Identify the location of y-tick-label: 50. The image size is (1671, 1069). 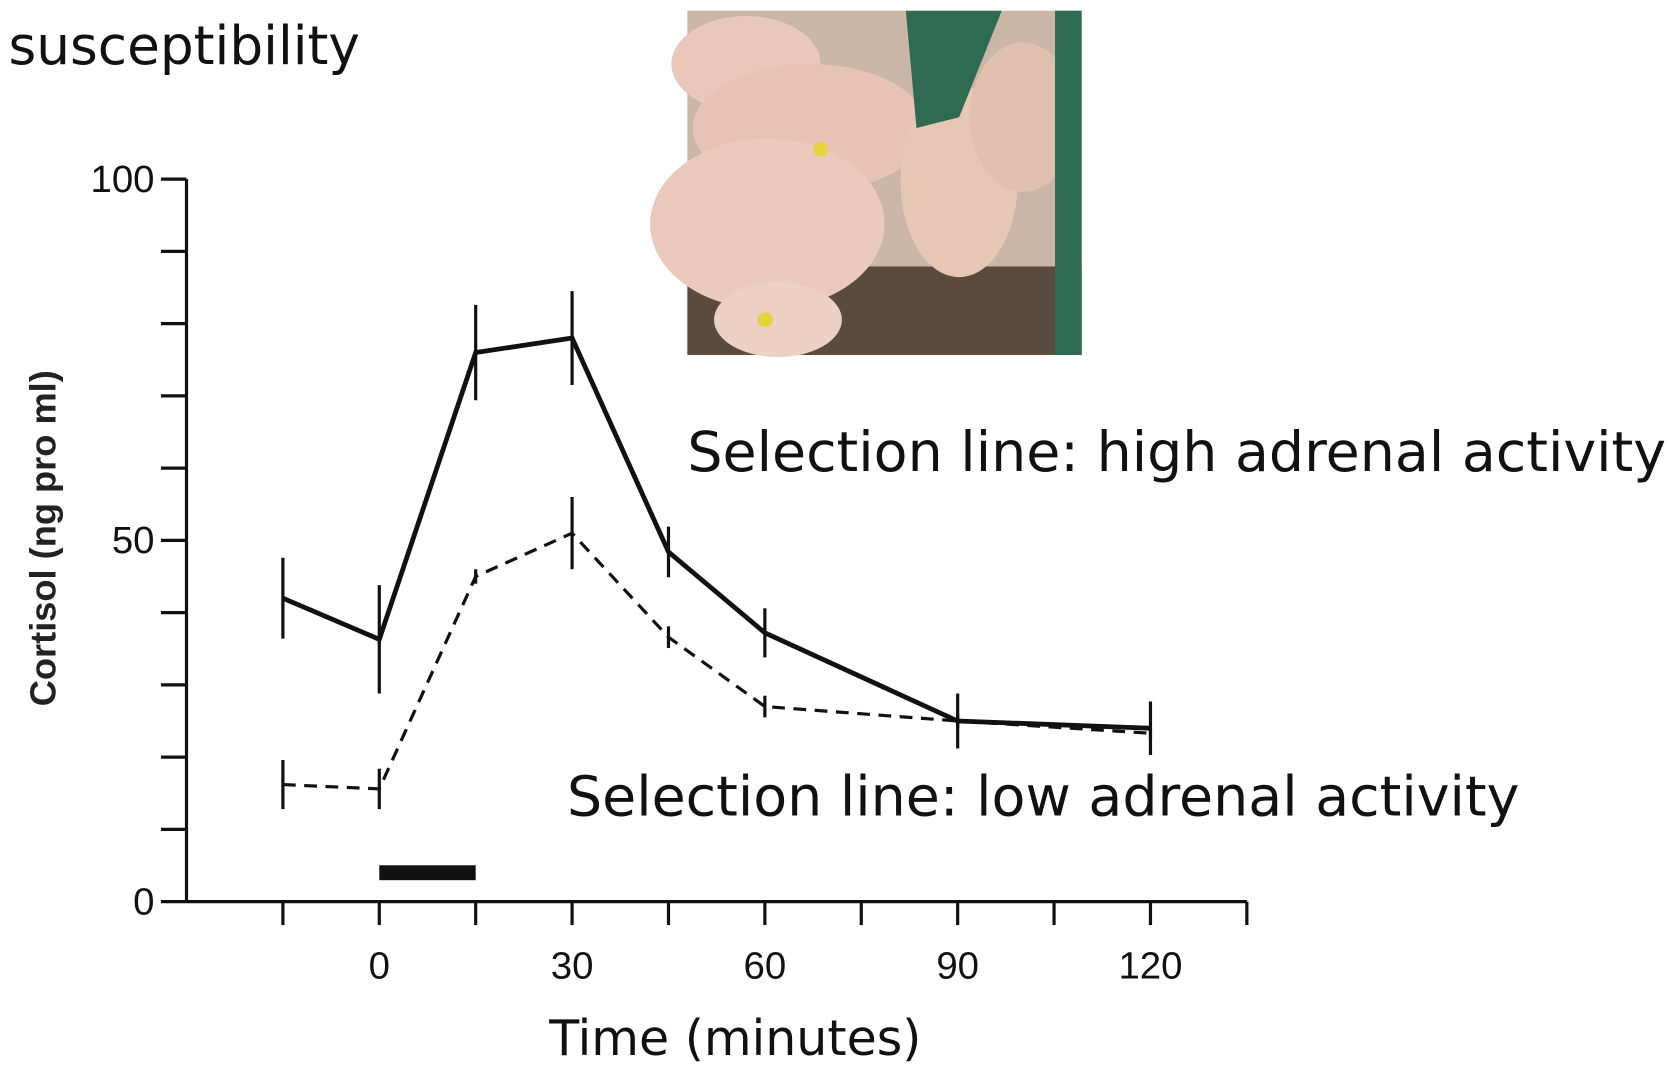
(133, 540).